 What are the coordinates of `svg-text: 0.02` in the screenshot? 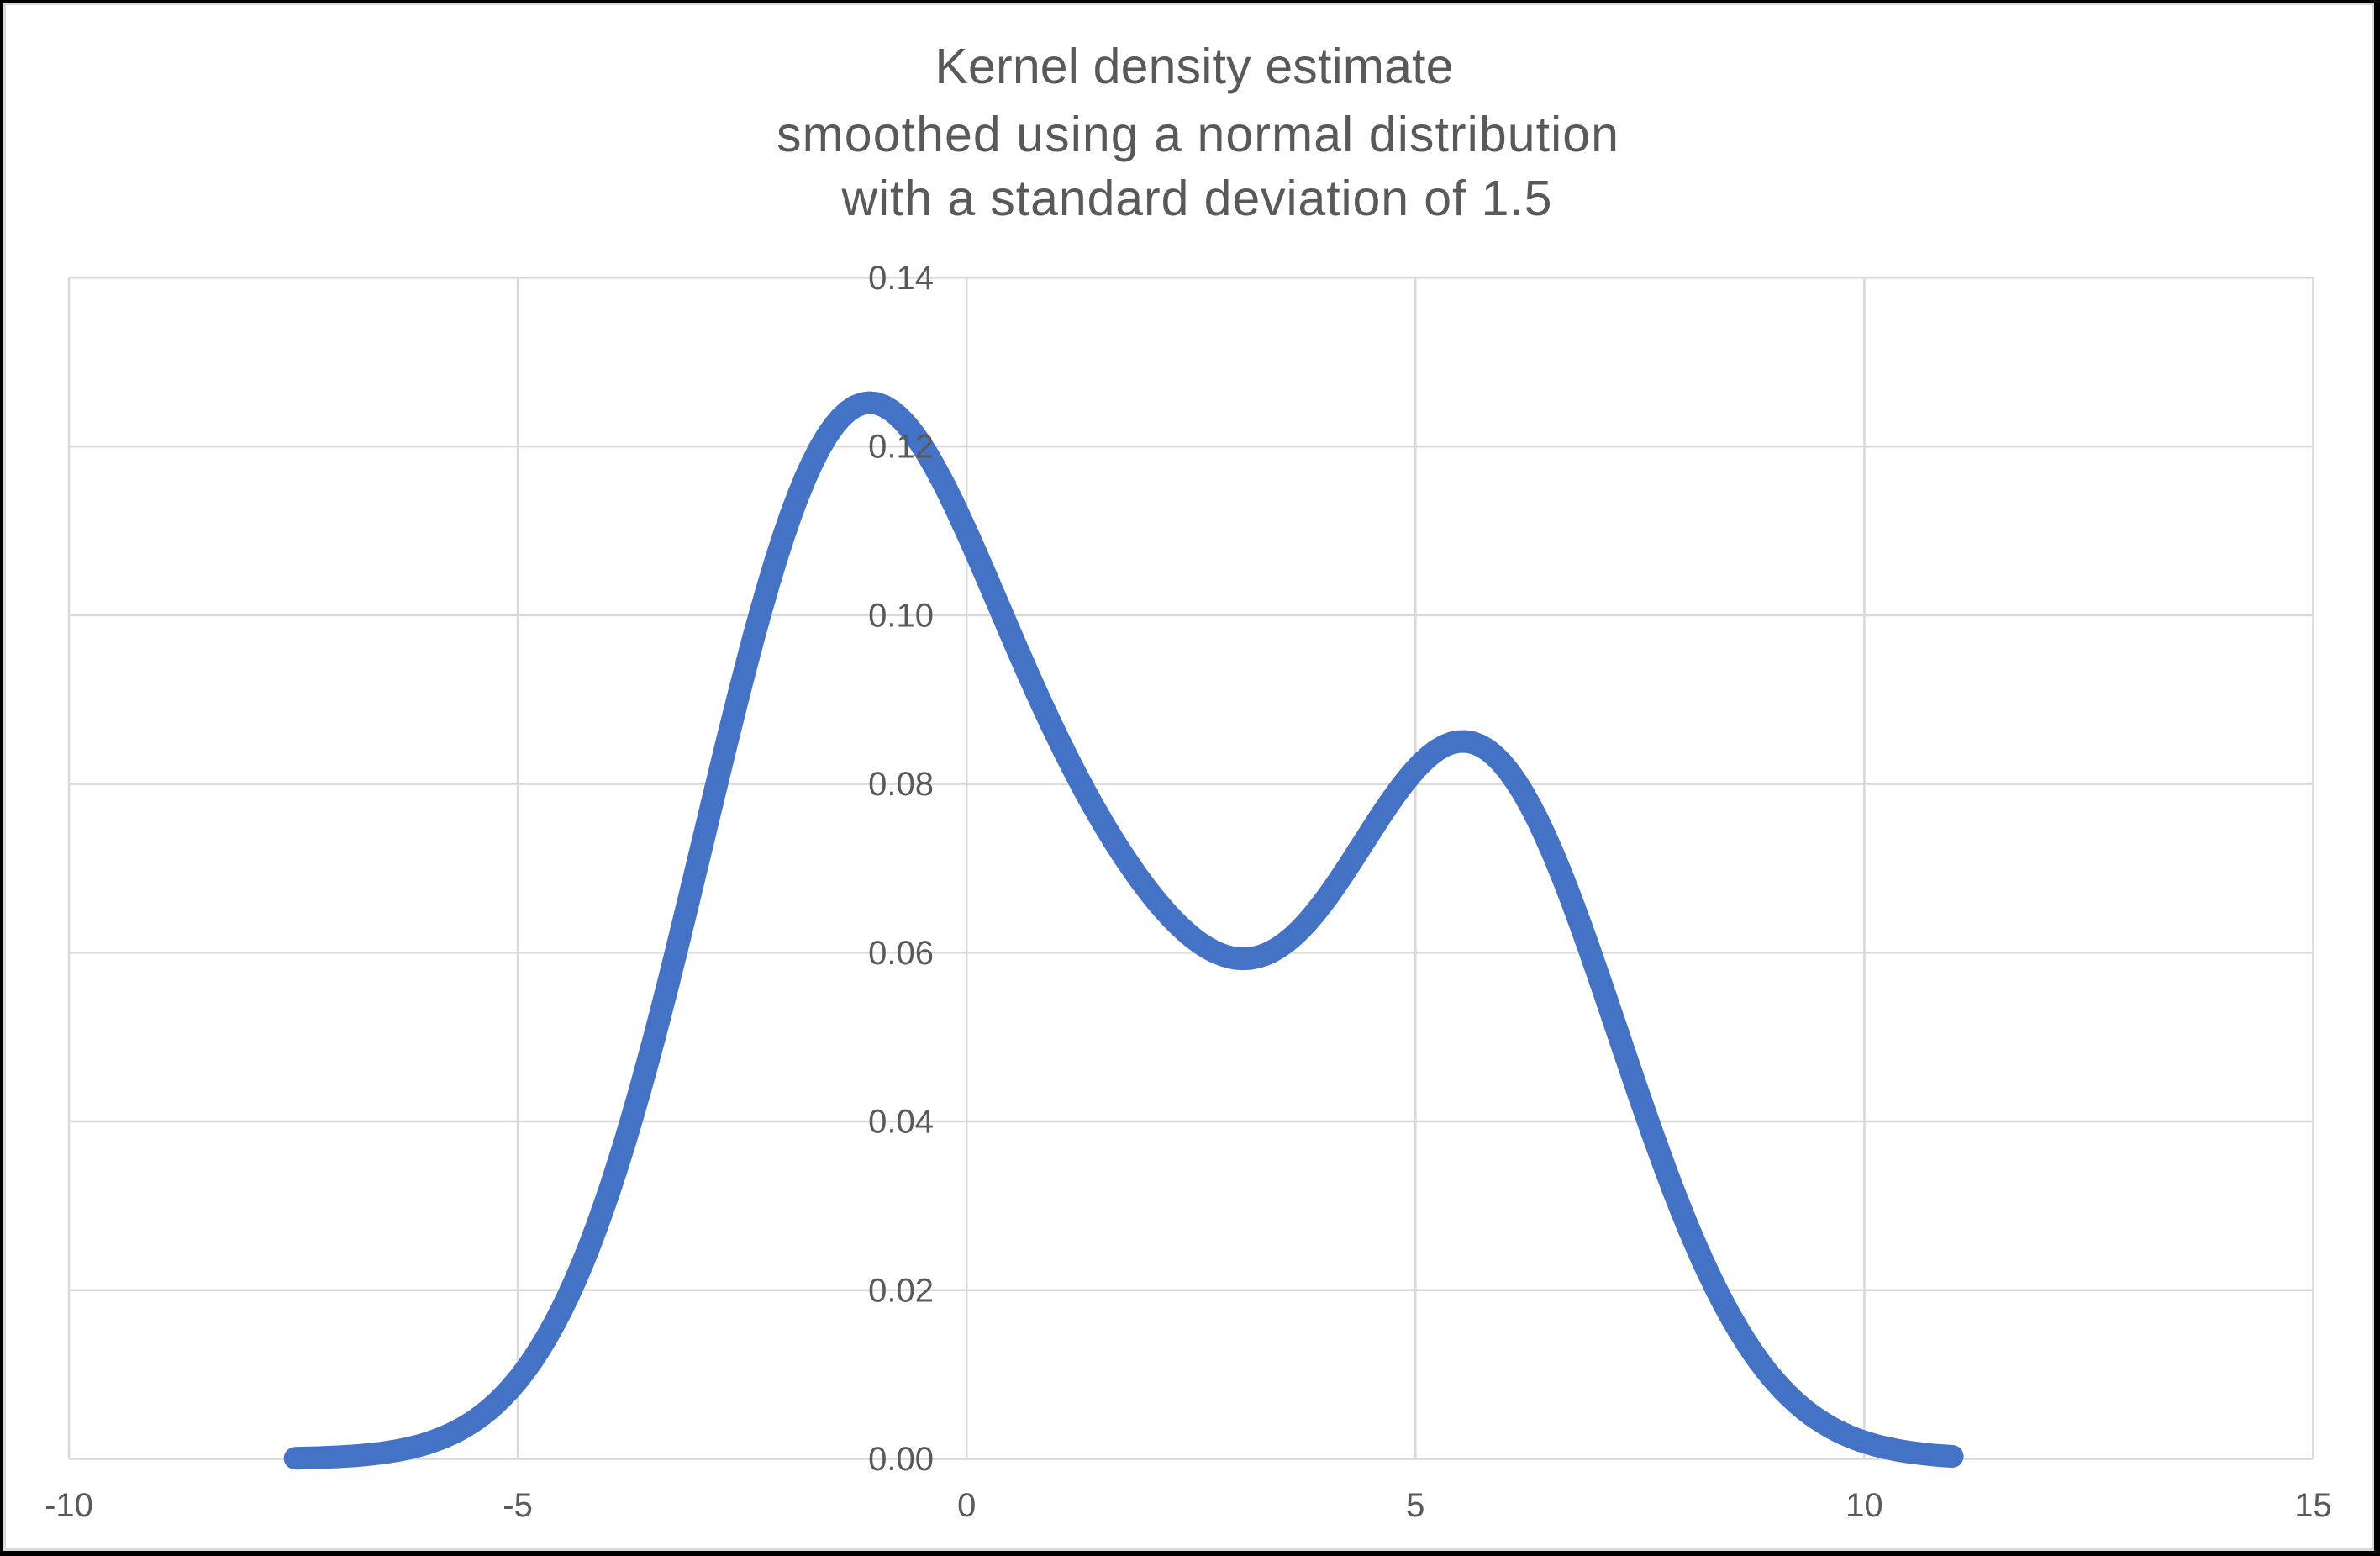 It's located at (901, 1290).